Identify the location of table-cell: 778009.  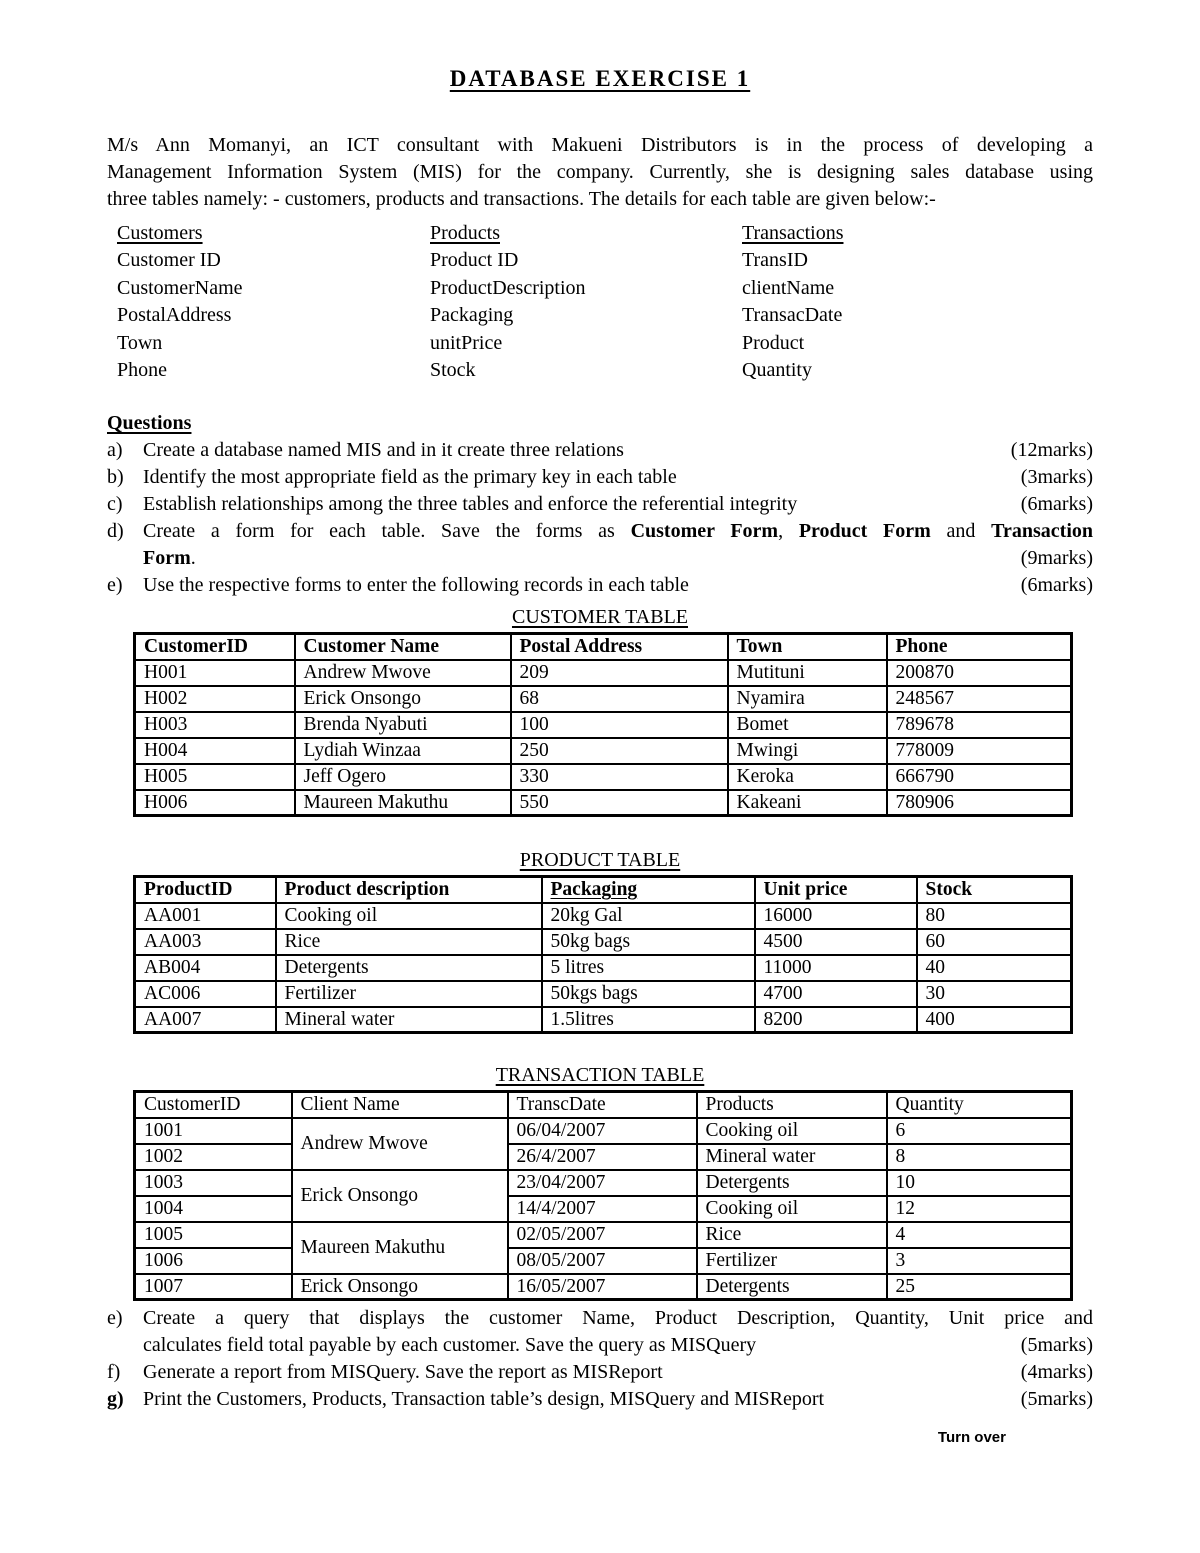
(979, 750).